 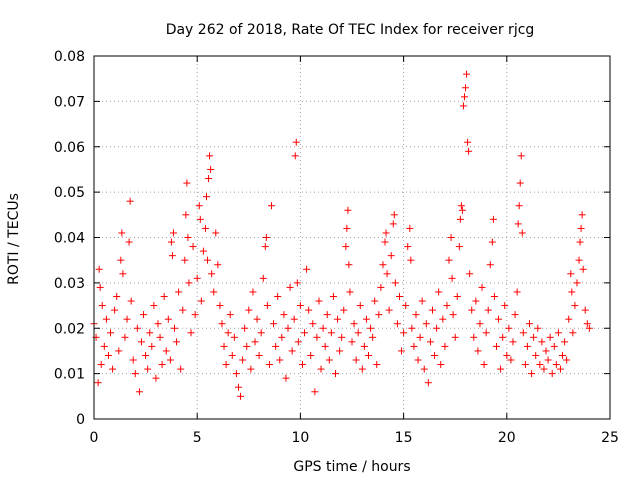 What do you see at coordinates (300, 438) in the screenshot?
I see `x-tick-label: 10` at bounding box center [300, 438].